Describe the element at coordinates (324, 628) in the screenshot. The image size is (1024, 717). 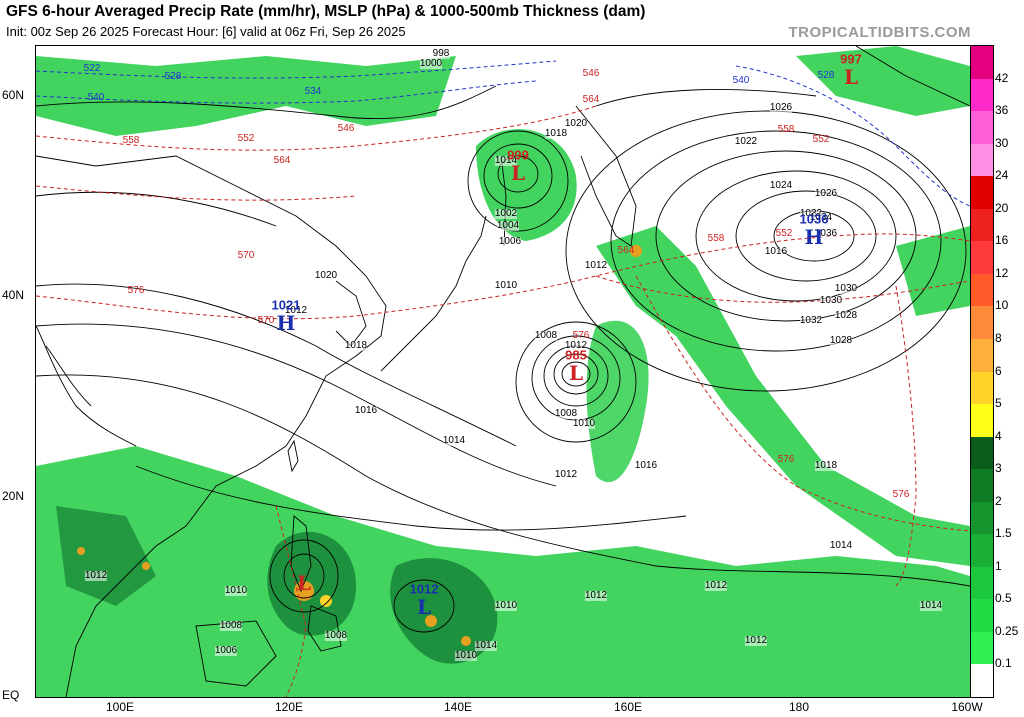
I see `coastline-mindanao` at that location.